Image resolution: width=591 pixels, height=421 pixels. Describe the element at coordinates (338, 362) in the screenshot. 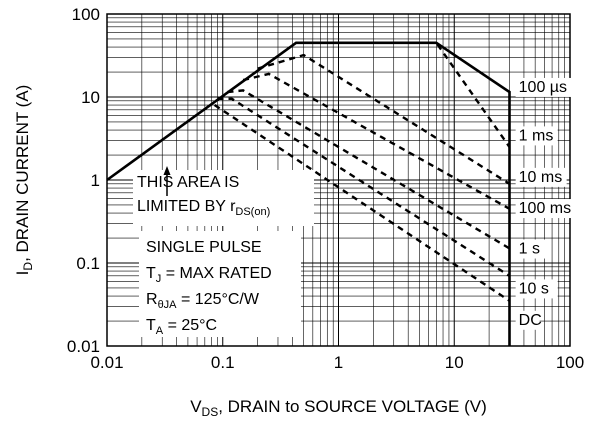

I see `x-tick-label: 1` at that location.